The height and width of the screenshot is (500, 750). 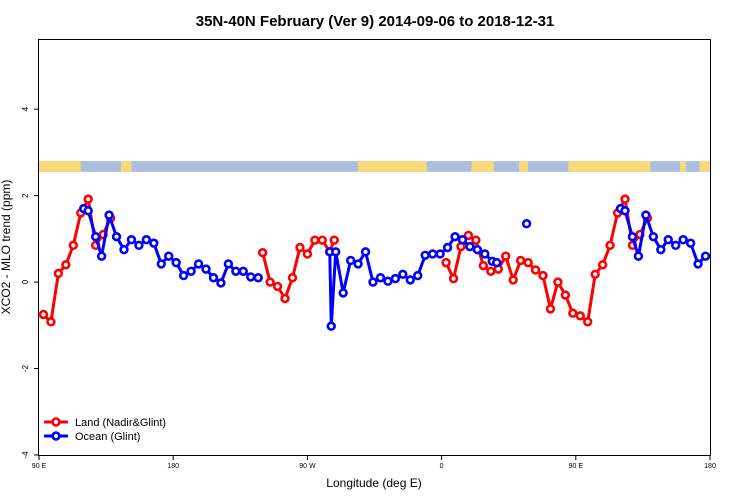 What do you see at coordinates (6, 247) in the screenshot?
I see `y-axis-label: XCO2 - MLO trend (ppm)` at bounding box center [6, 247].